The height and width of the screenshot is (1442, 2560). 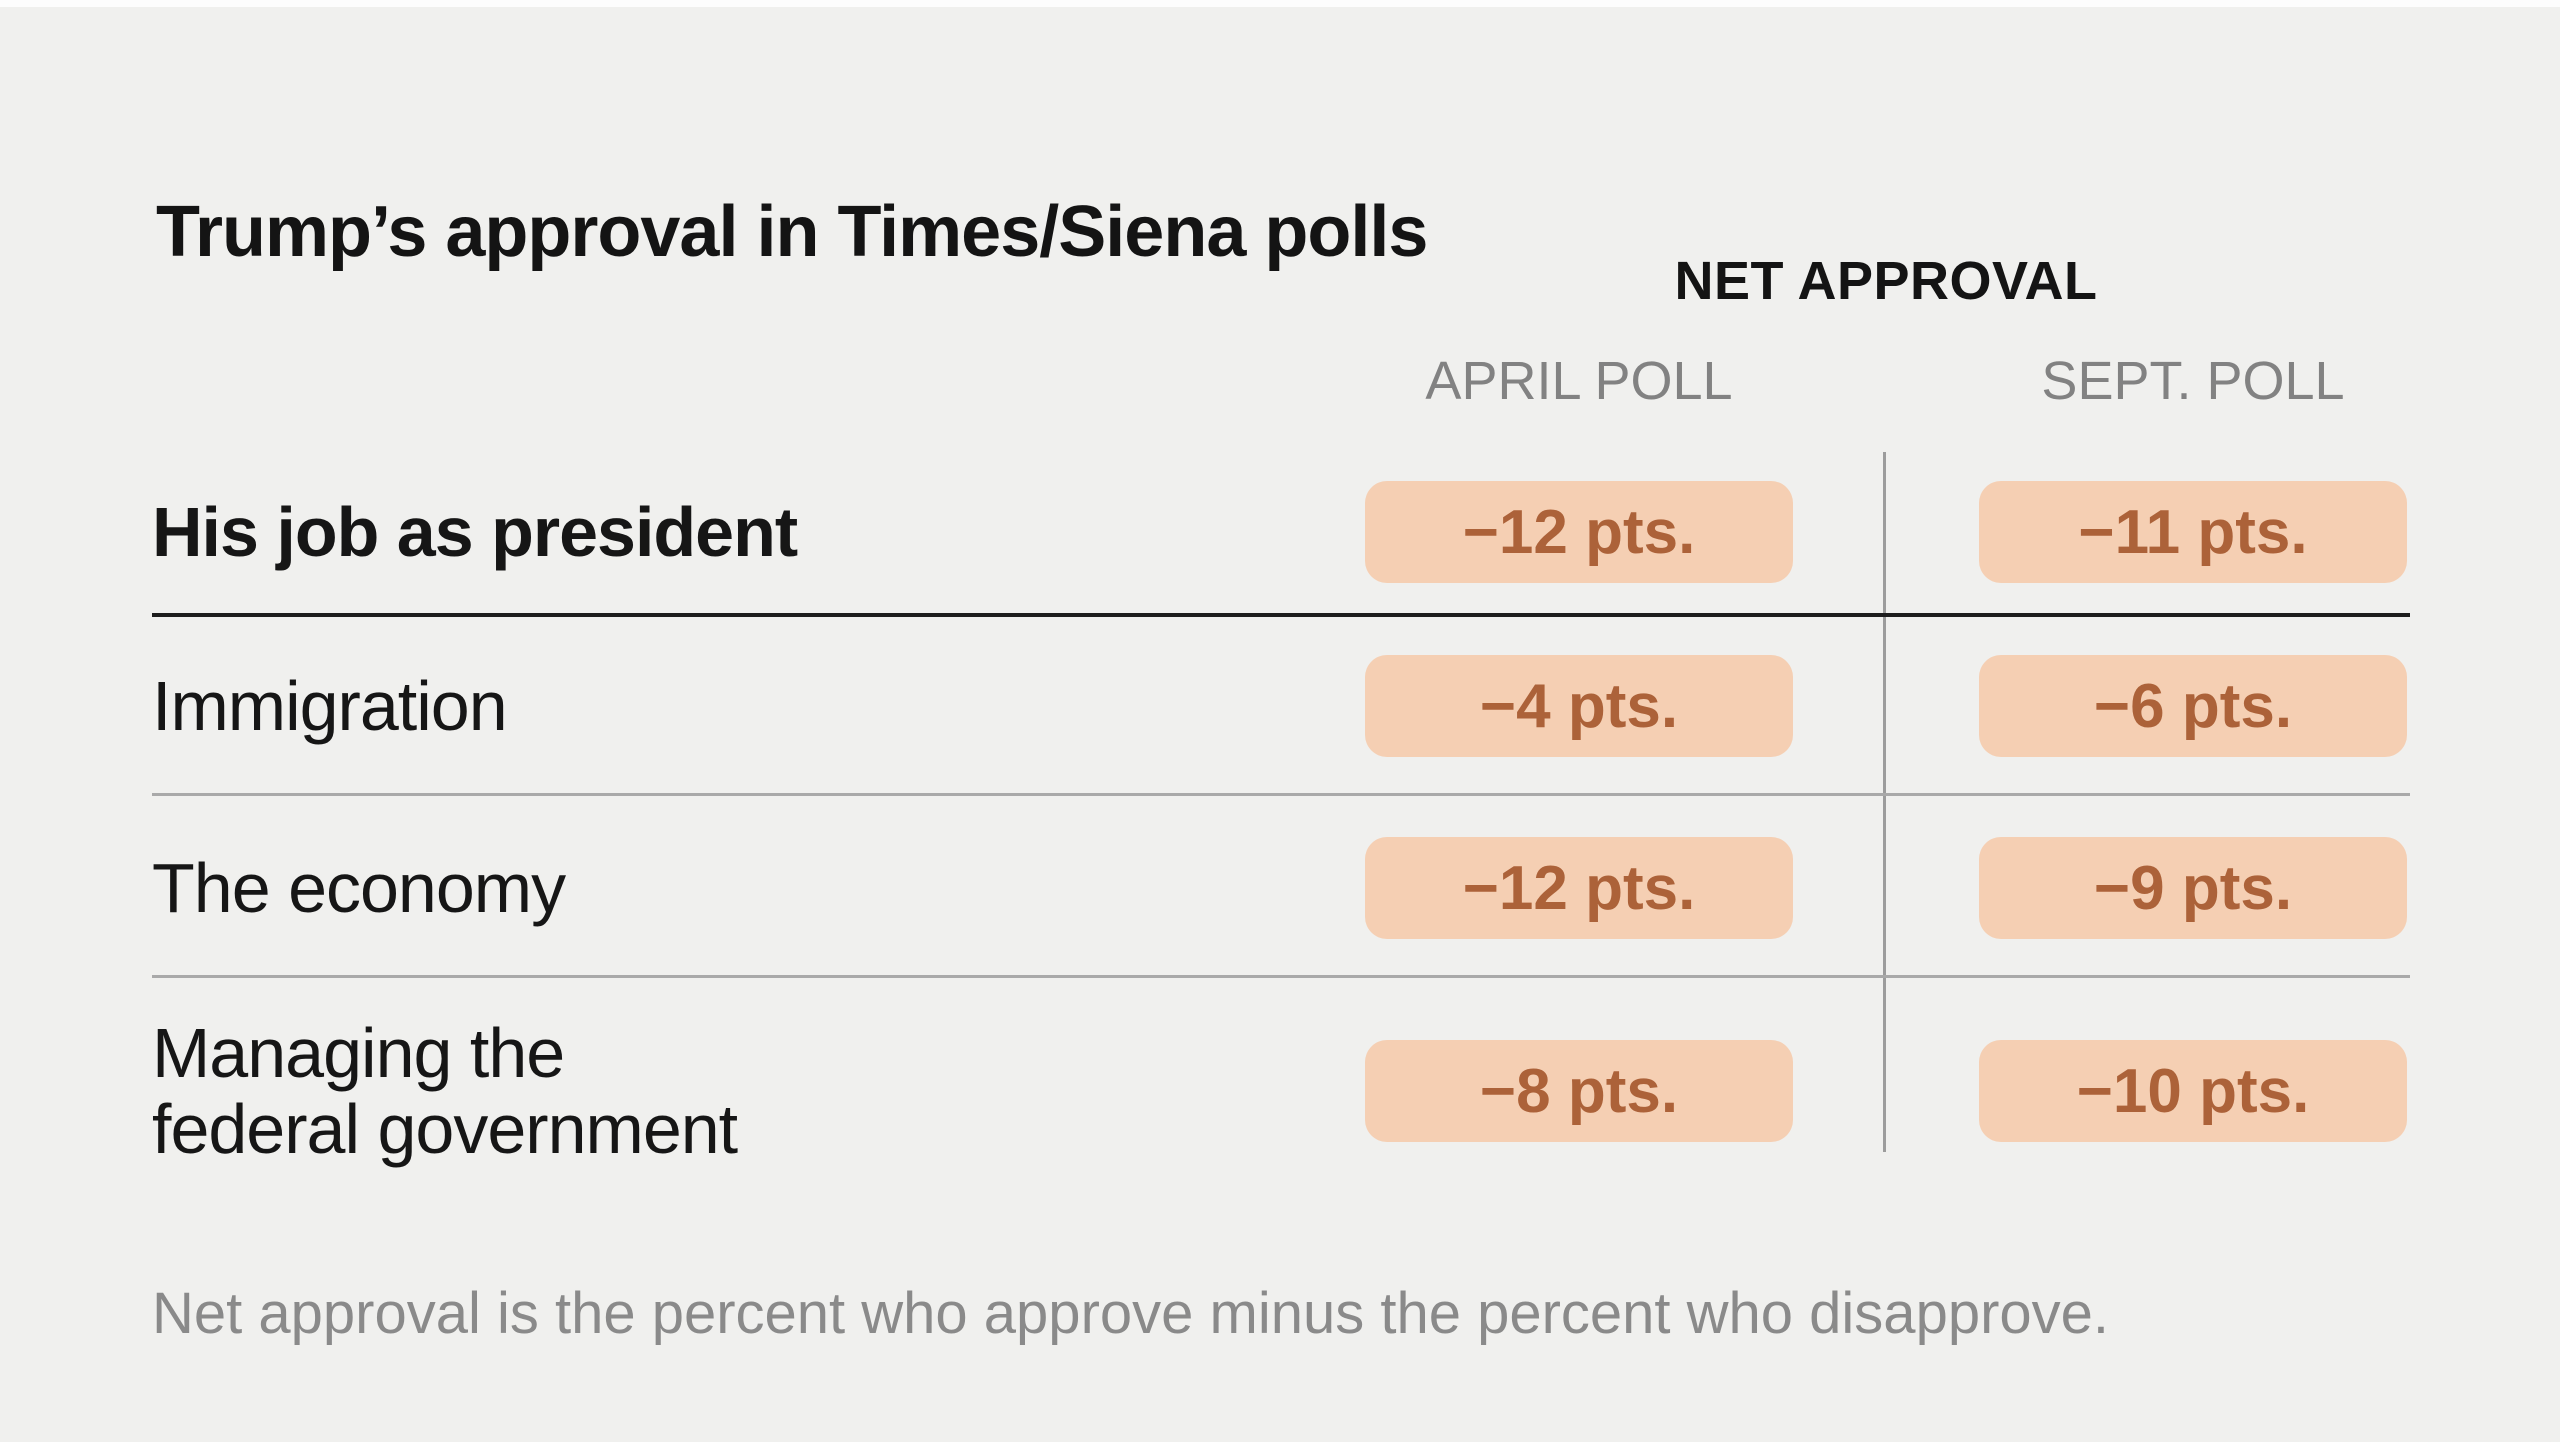 I want to click on row-label: The economy, so click(x=359, y=888).